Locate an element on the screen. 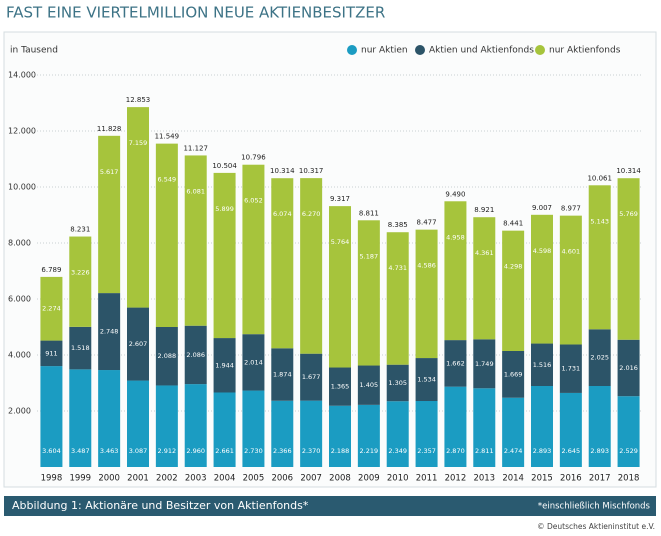  value-label: 3.487 is located at coordinates (80, 451).